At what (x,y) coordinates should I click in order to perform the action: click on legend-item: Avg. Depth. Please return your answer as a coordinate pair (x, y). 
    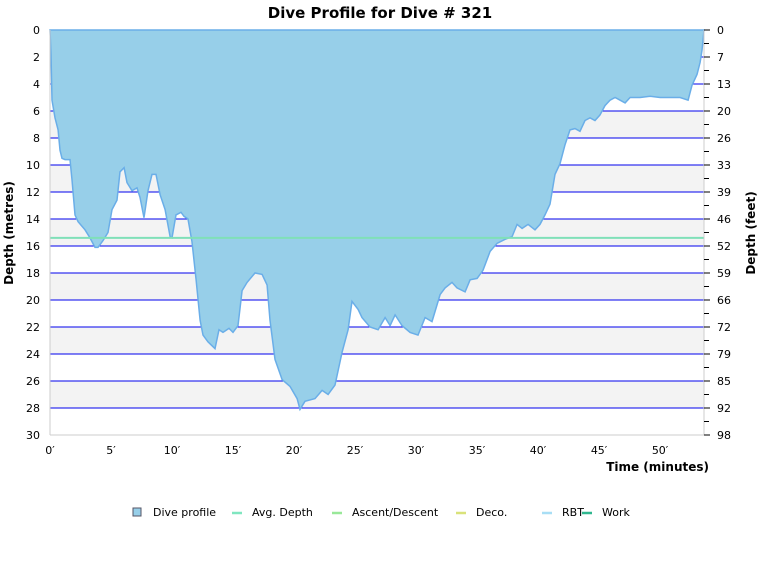
    Looking at the image, I should click on (272, 512).